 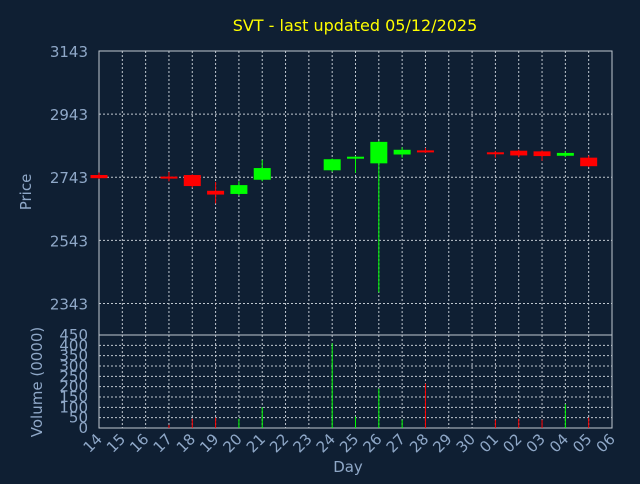 I want to click on day-tick-label: 04, so click(x=559, y=443).